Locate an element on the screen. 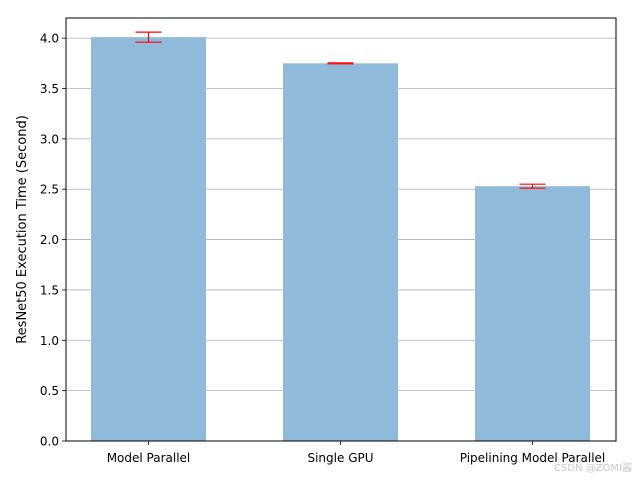 The image size is (640, 480). watermark: CSDN @ZOMI酱 is located at coordinates (593, 468).